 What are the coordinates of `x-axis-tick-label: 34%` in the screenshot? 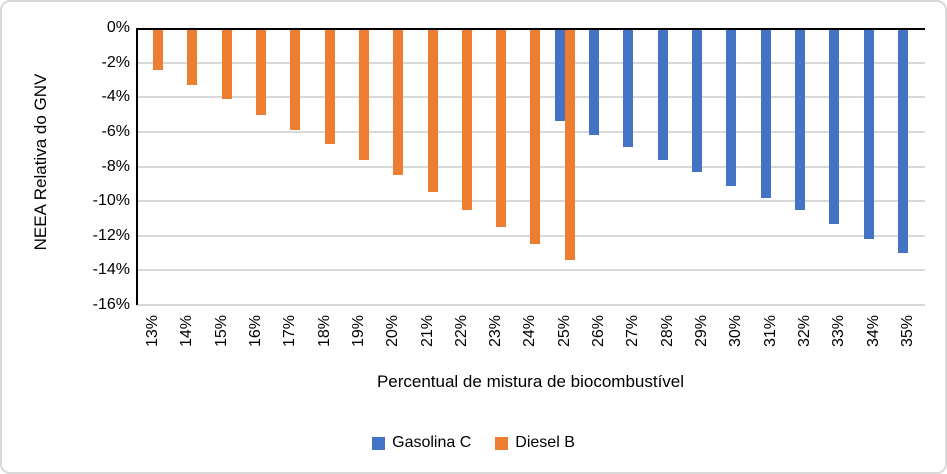 It's located at (873, 331).